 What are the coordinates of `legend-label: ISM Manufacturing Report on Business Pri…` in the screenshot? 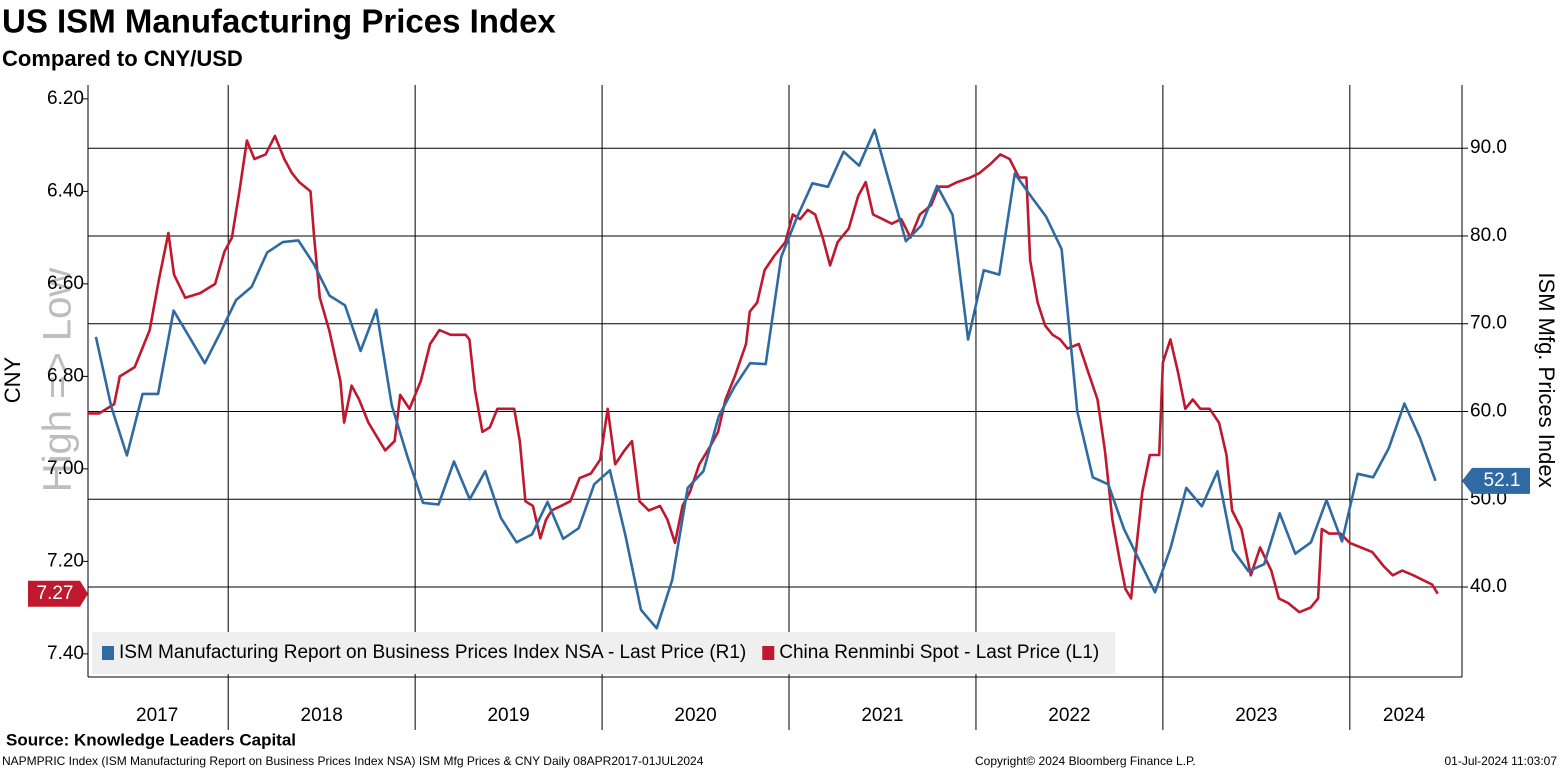 It's located at (432, 652).